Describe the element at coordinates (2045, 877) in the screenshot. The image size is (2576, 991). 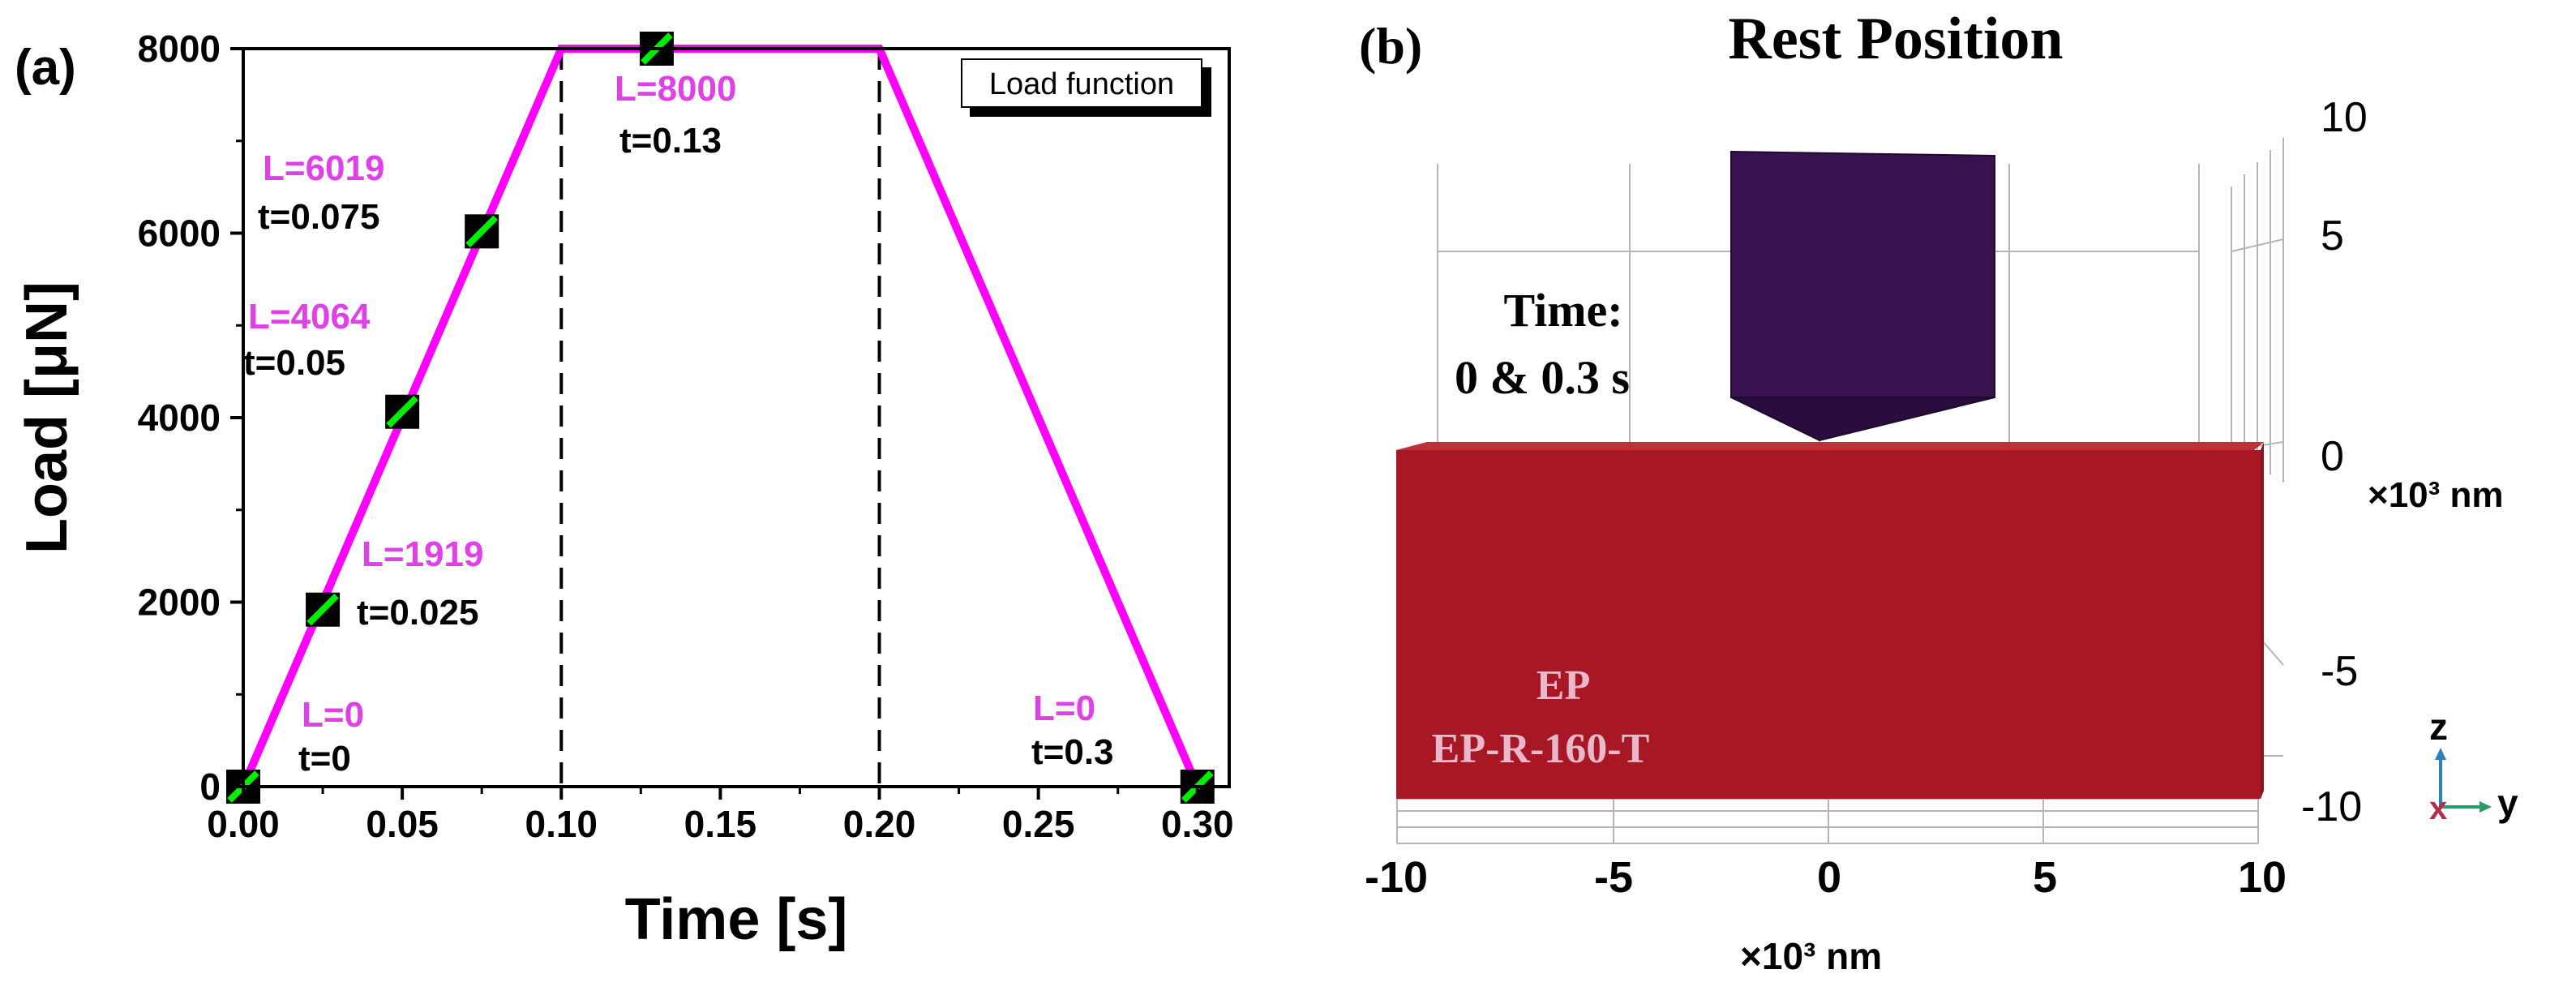
I see `y-tick: 5` at that location.